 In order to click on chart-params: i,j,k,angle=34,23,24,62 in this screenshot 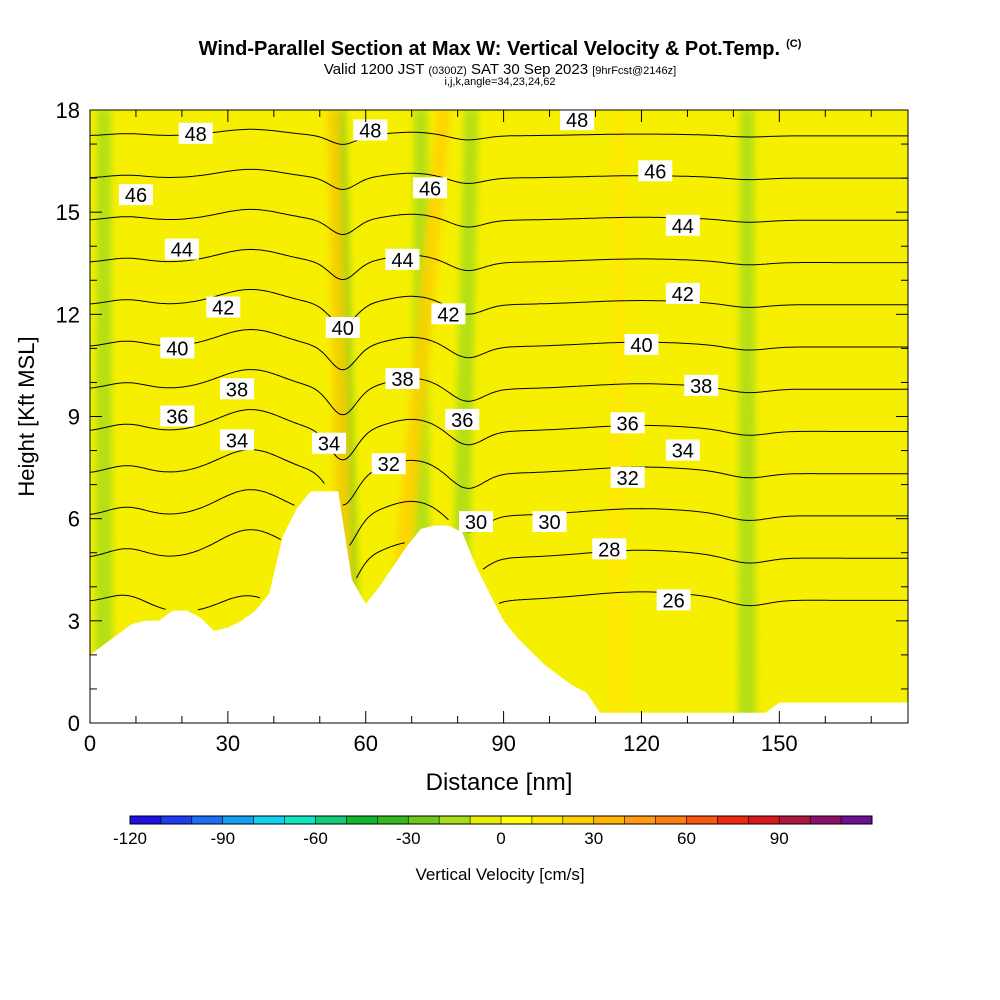, I will do `click(500, 82)`.